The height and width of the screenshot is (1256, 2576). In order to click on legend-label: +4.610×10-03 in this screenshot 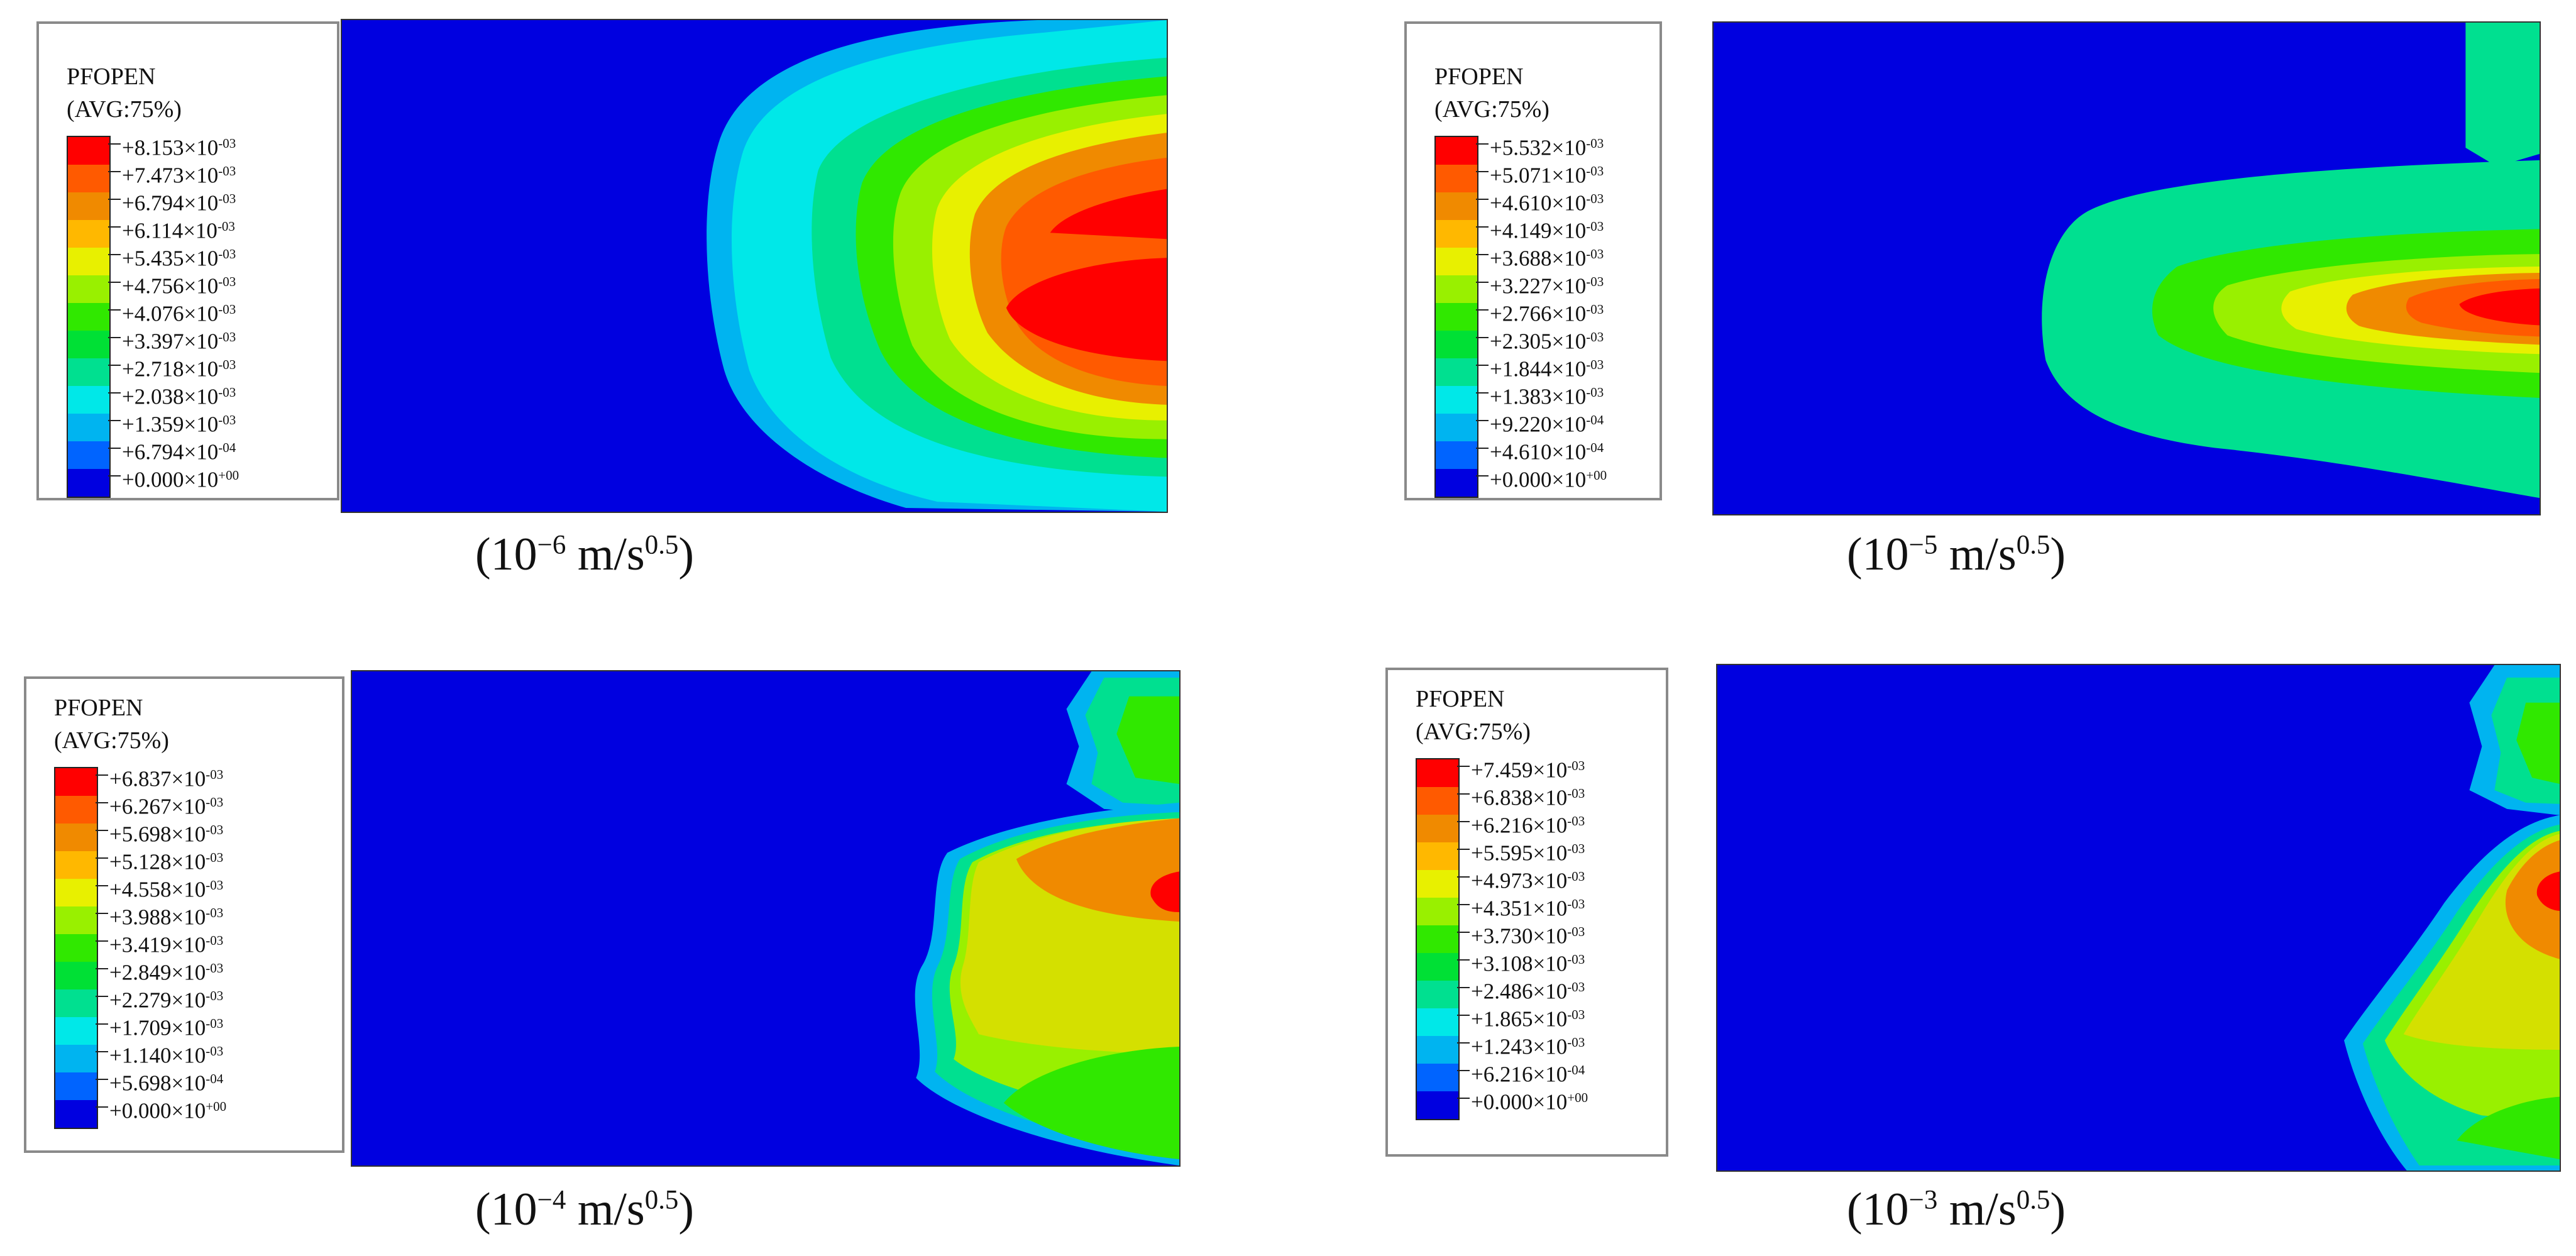, I will do `click(1541, 200)`.